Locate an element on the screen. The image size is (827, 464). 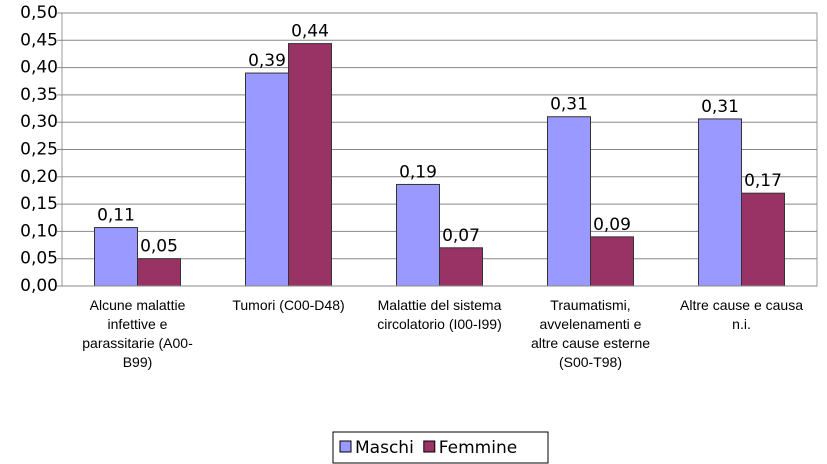
data-label: 0,17 is located at coordinates (763, 181).